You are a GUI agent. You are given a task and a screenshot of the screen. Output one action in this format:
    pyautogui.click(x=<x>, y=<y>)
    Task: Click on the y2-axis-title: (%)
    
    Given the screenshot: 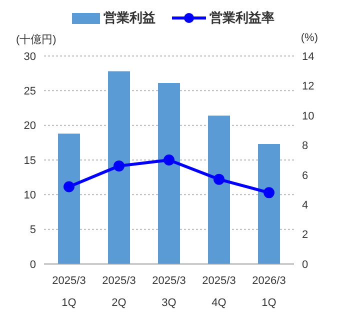 What is the action you would take?
    pyautogui.click(x=309, y=39)
    